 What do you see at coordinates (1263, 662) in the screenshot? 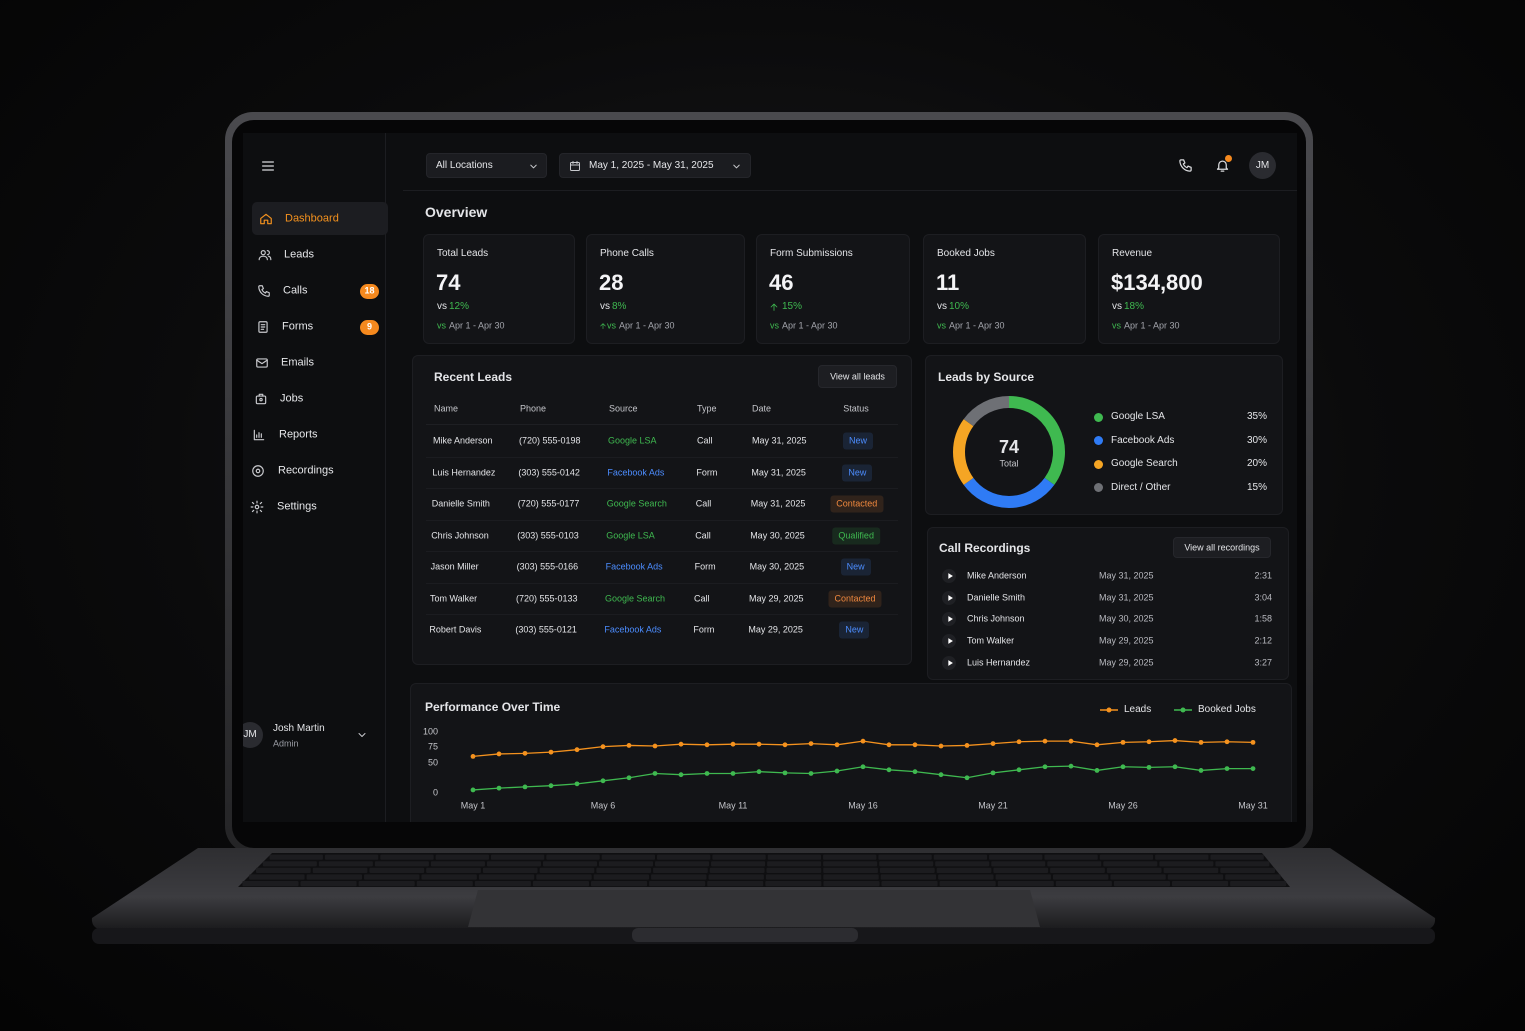
I see `call-duration: 3:27` at bounding box center [1263, 662].